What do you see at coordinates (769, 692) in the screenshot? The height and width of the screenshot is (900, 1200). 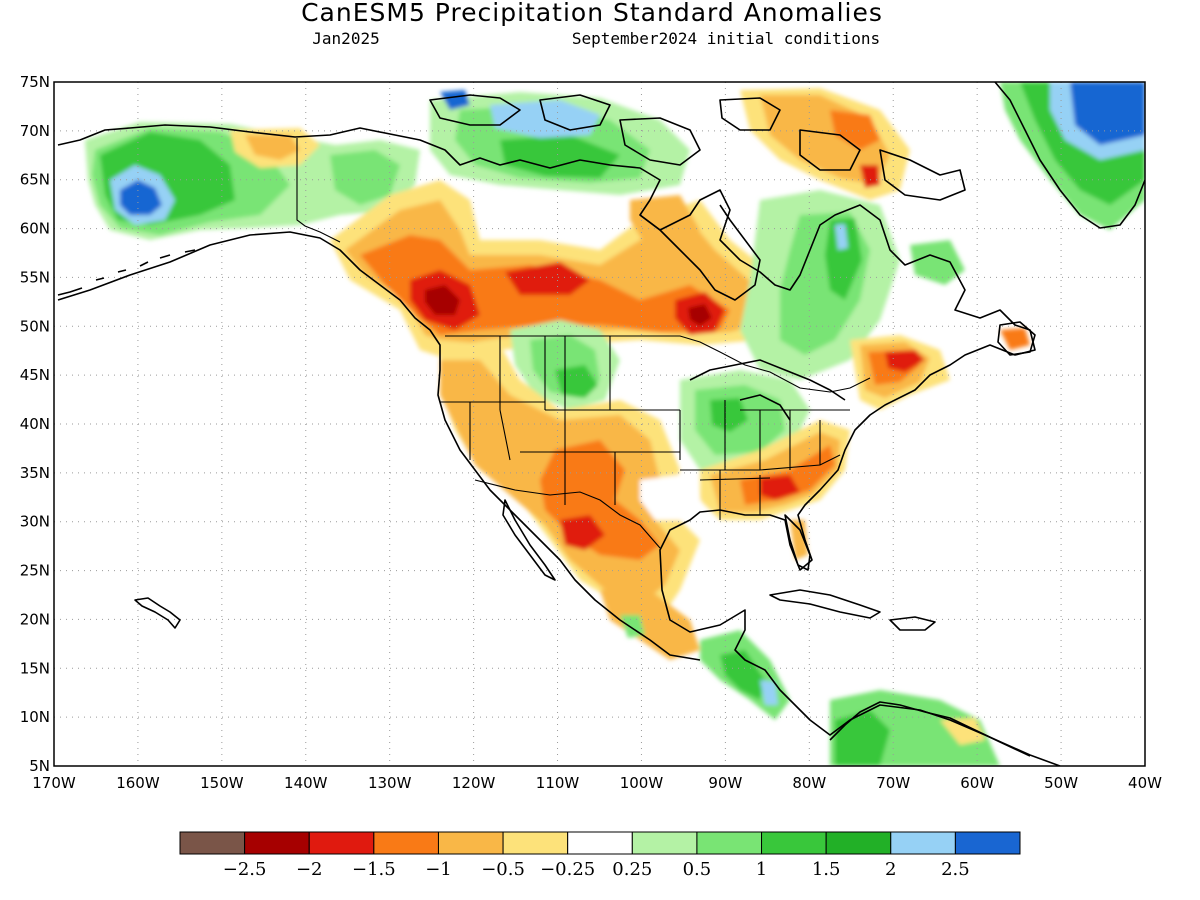 I see `anomaly-wet-central-america-blue` at bounding box center [769, 692].